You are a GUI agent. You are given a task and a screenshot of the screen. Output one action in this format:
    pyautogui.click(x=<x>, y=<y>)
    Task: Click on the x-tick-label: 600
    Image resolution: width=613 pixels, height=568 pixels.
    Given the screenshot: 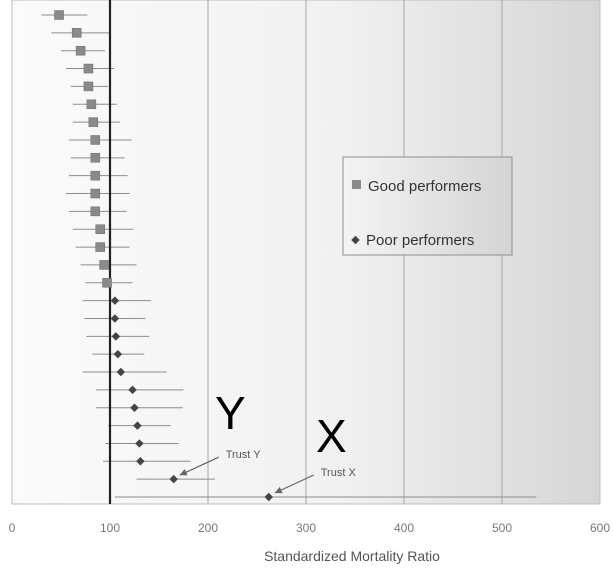 What is the action you would take?
    pyautogui.click(x=600, y=528)
    